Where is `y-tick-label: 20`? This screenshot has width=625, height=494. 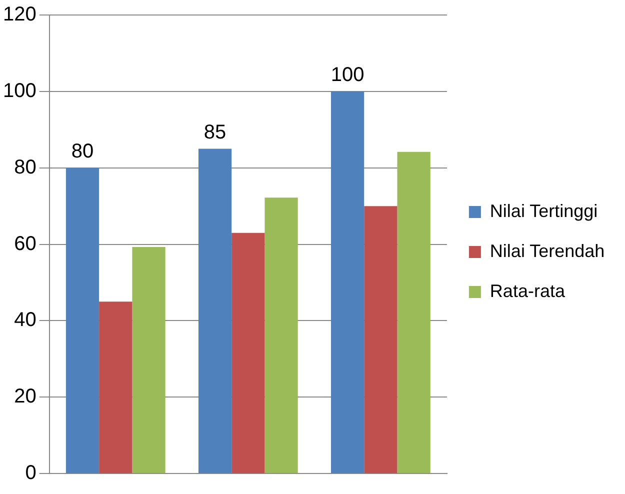
y-tick-label: 20 is located at coordinates (25, 397).